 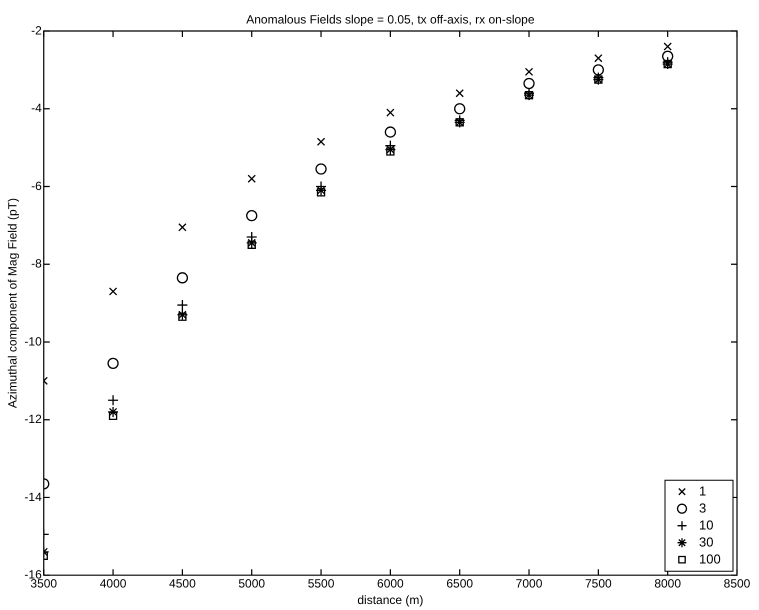 What do you see at coordinates (33, 497) in the screenshot?
I see `y-tick-label: -14` at bounding box center [33, 497].